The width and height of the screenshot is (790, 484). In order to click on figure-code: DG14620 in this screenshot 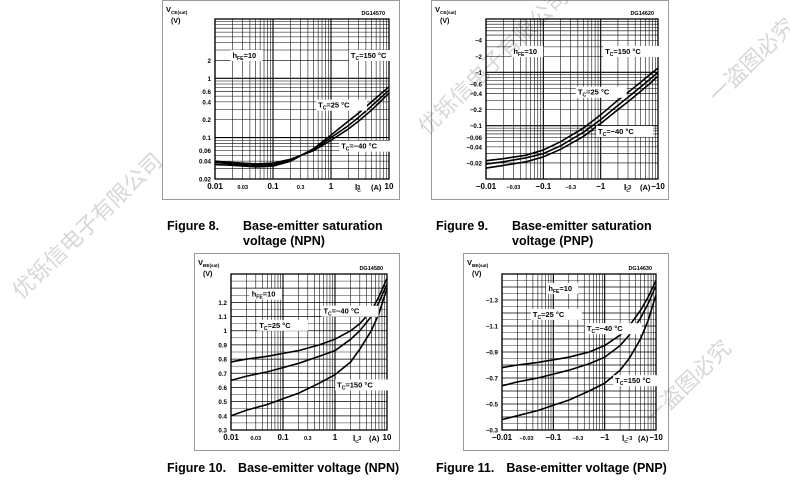, I will do `click(642, 14)`.